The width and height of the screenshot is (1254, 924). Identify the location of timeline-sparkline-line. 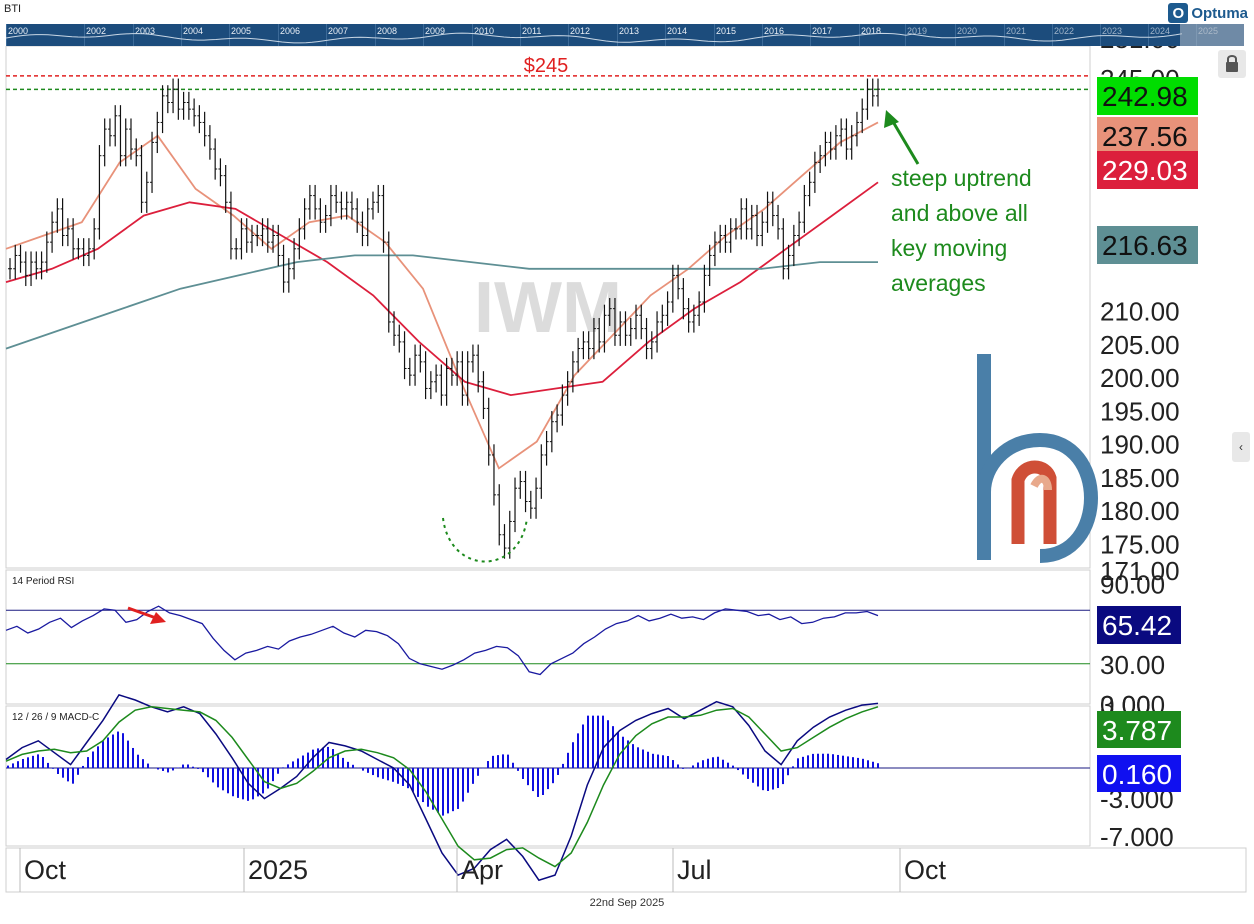
(594, 38).